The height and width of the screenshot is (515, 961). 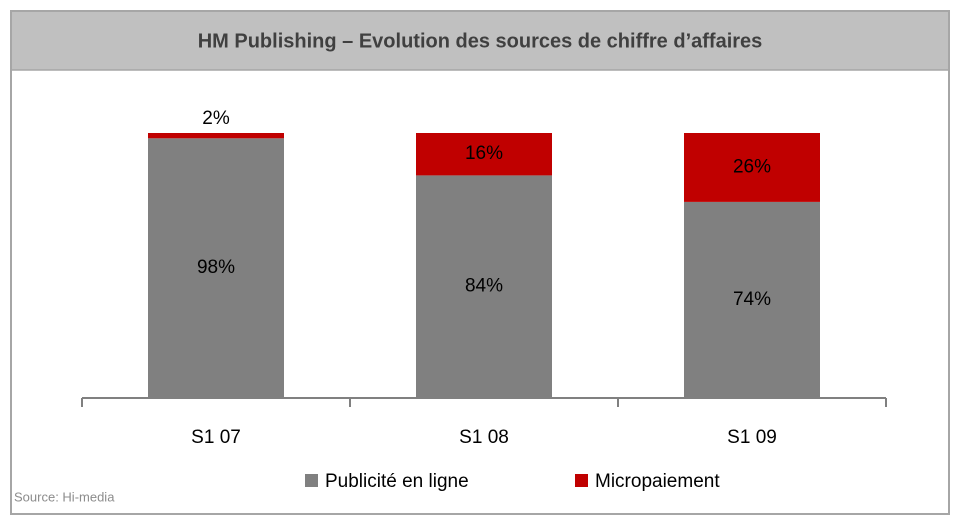 What do you see at coordinates (216, 118) in the screenshot?
I see `data-label: 2%` at bounding box center [216, 118].